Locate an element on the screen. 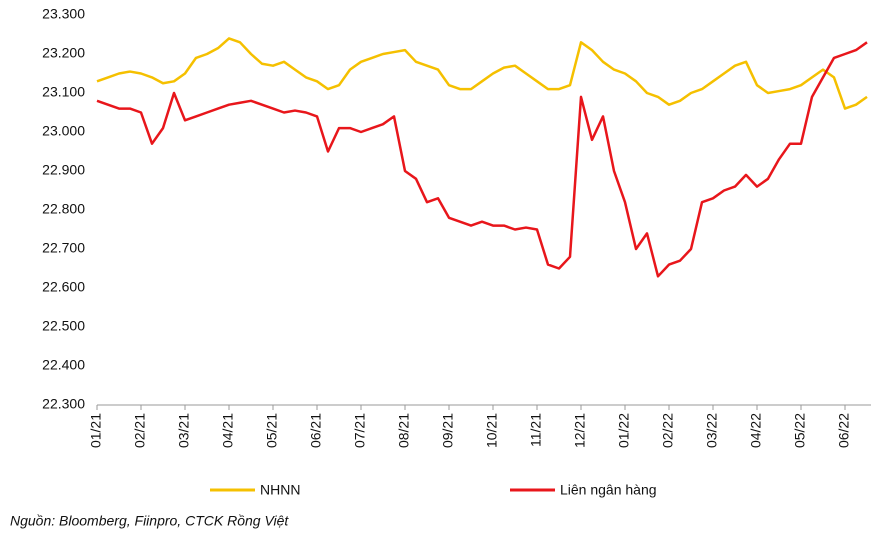  x-tick-label: 03/22 is located at coordinates (712, 430).